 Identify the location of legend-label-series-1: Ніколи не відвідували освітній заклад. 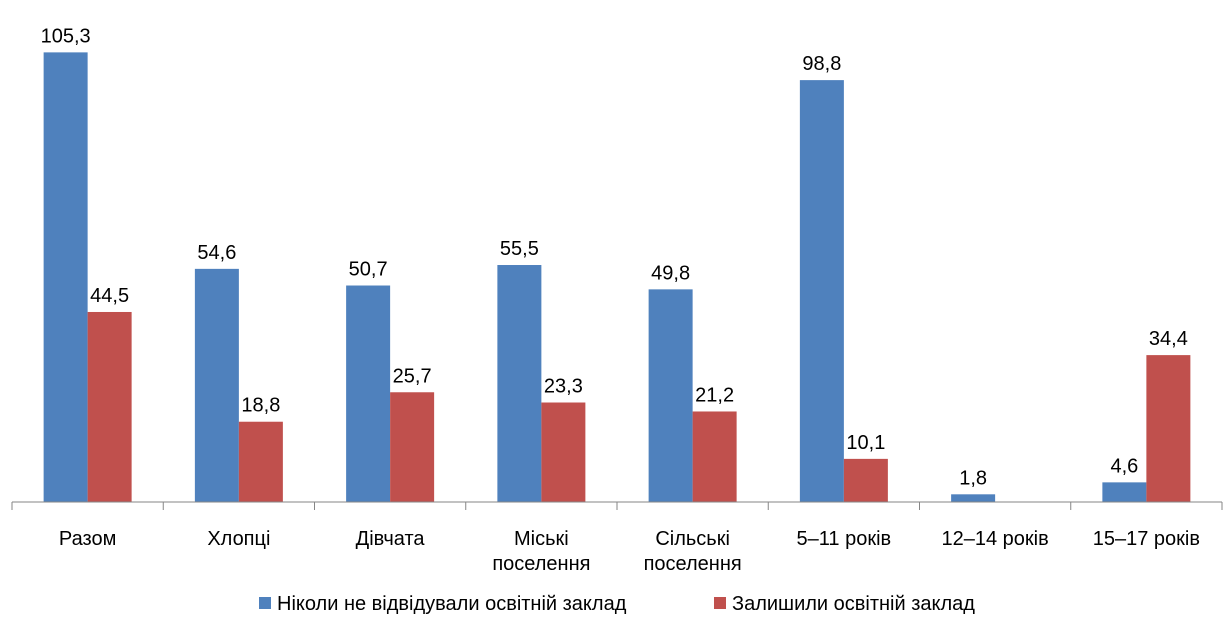
(452, 604).